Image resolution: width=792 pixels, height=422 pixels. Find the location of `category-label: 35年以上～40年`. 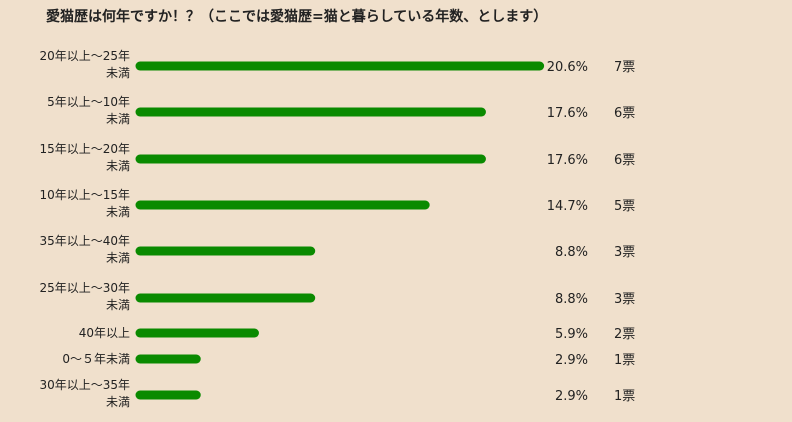

category-label: 35年以上～40年 is located at coordinates (84, 241).